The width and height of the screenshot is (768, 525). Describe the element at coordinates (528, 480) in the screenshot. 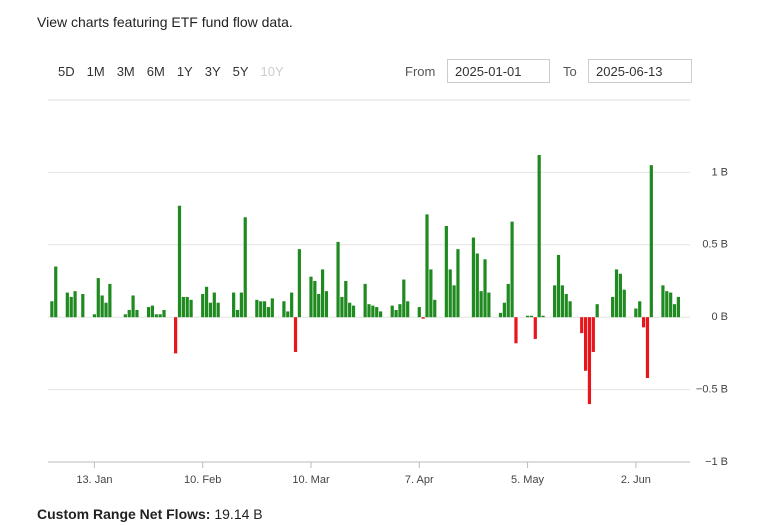

I see `x-tick-label: 5. May` at that location.